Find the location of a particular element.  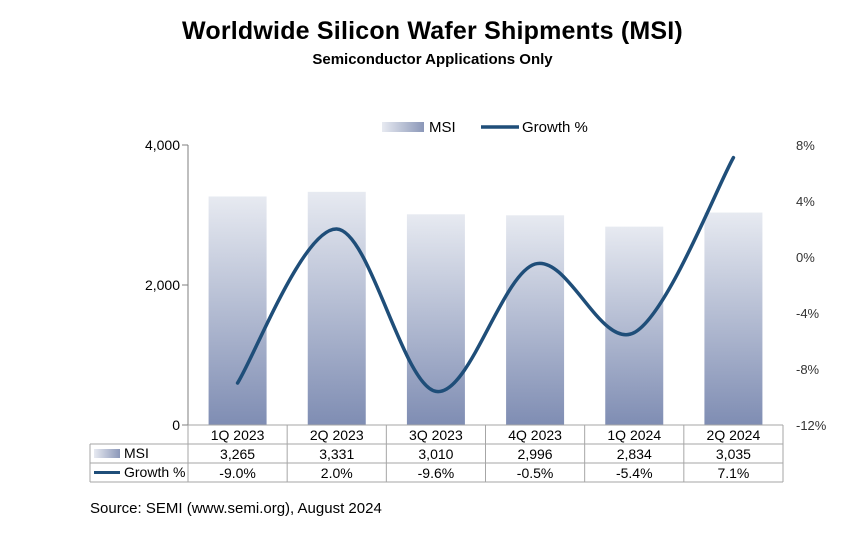

table-cell-growth: -9.0% is located at coordinates (237, 473).